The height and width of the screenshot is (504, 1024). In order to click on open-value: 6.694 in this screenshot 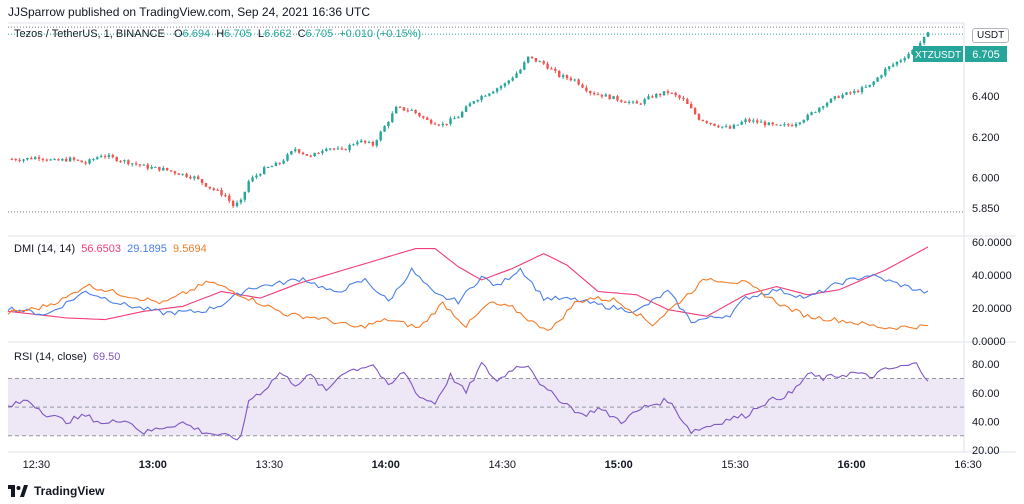, I will do `click(196, 34)`.